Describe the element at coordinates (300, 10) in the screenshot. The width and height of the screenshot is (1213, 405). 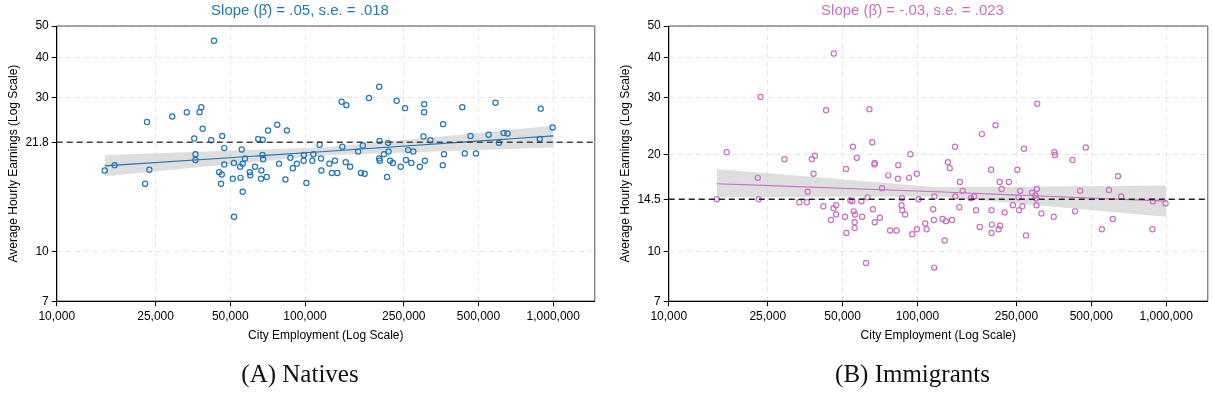
I see `chart-title: Slope (β̂) = .05, s.e. = .018` at that location.